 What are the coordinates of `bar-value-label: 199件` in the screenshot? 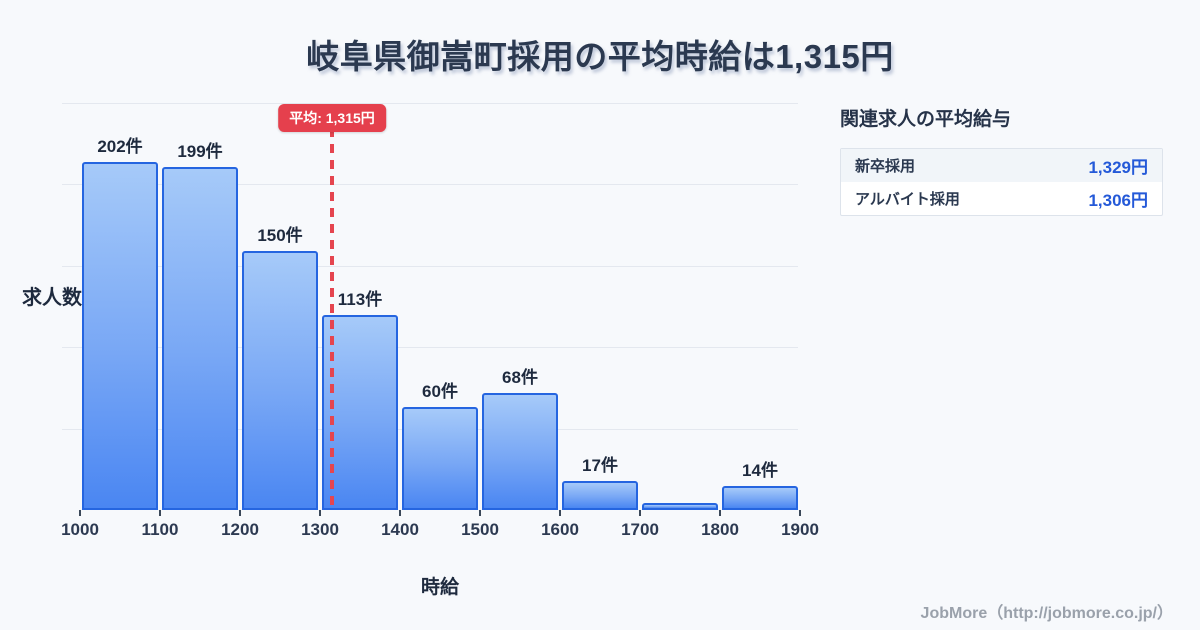 It's located at (200, 151).